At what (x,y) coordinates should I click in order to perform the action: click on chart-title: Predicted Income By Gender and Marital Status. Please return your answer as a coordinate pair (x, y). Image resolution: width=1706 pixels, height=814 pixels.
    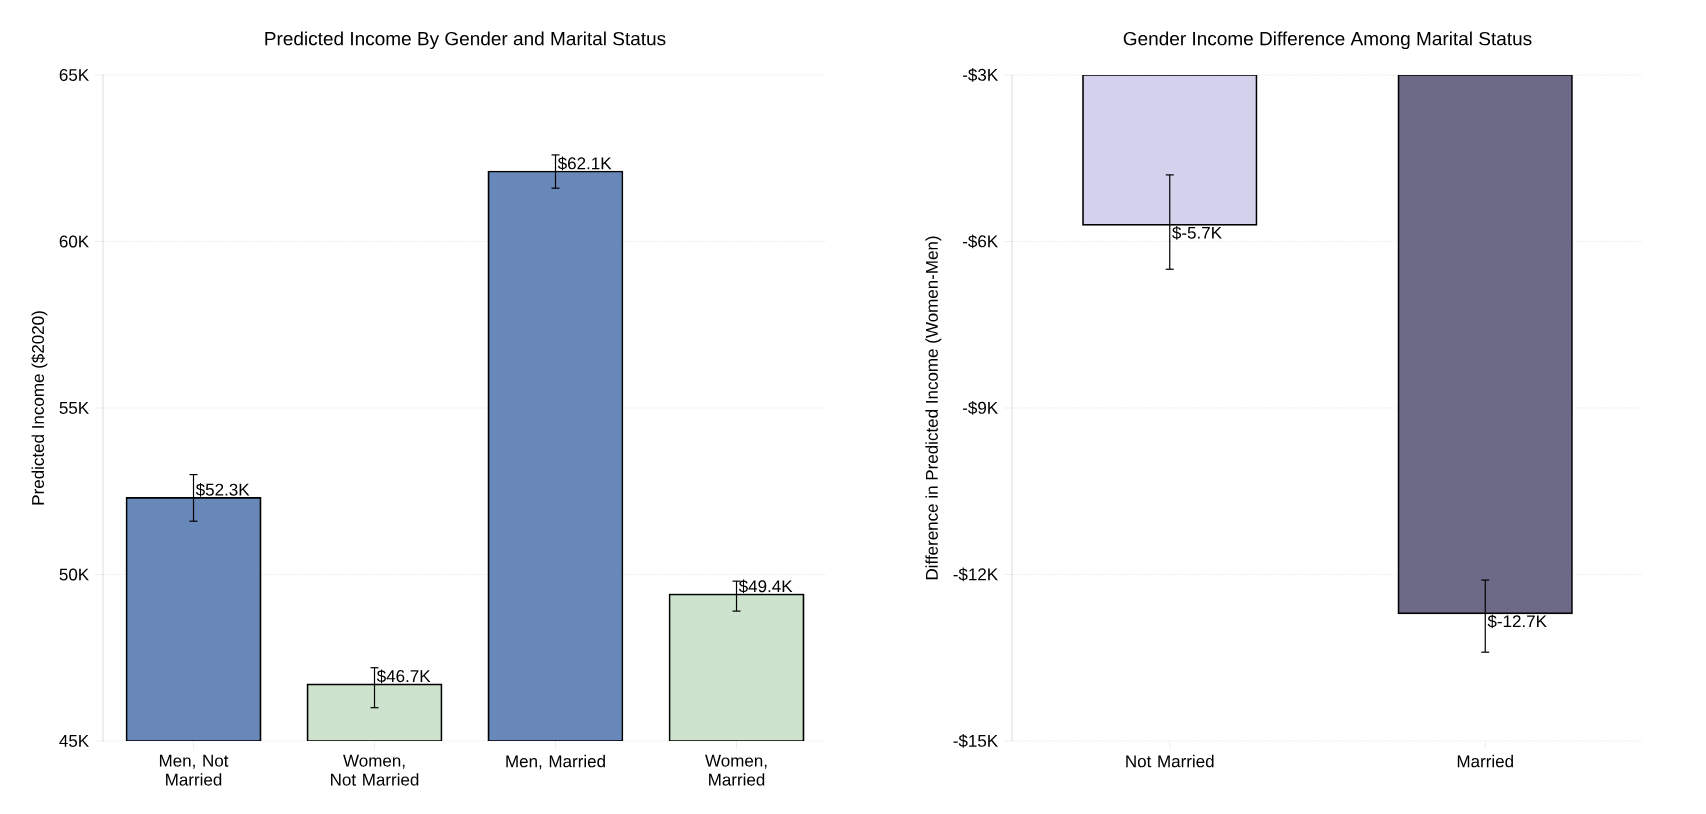
    Looking at the image, I should click on (465, 40).